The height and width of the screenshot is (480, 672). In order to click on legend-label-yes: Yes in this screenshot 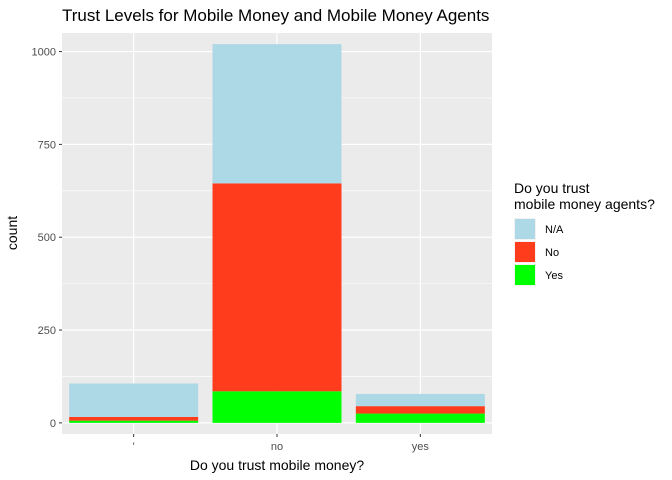, I will do `click(554, 276)`.